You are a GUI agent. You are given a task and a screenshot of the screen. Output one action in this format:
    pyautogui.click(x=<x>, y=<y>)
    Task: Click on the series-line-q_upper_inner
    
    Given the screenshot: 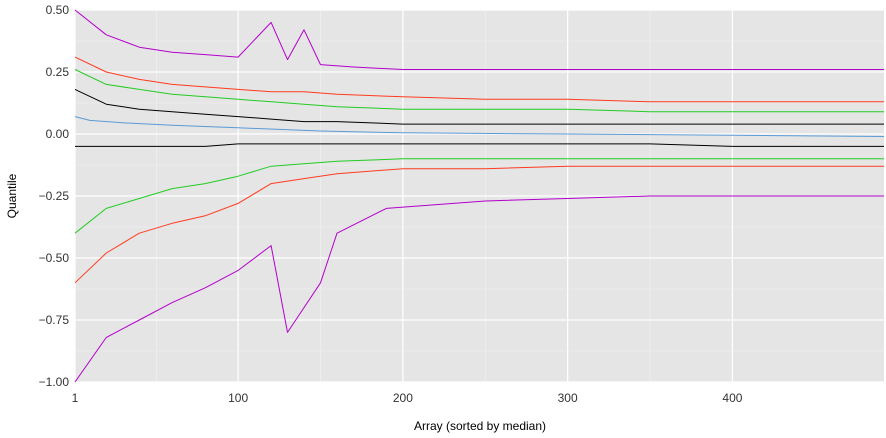 What is the action you would take?
    pyautogui.click(x=479, y=106)
    